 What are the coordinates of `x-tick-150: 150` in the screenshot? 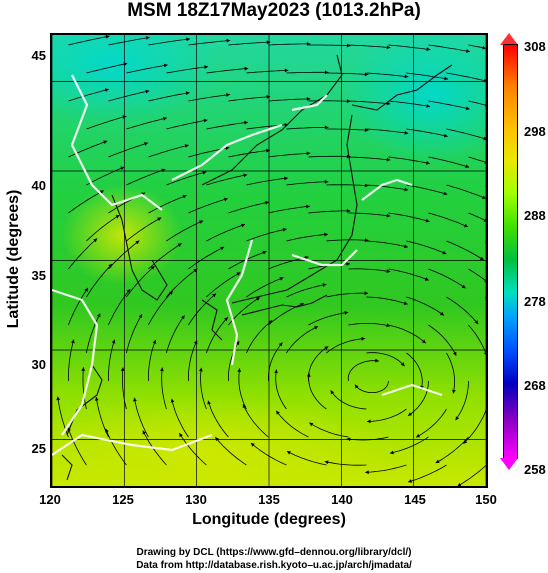 It's located at (486, 499).